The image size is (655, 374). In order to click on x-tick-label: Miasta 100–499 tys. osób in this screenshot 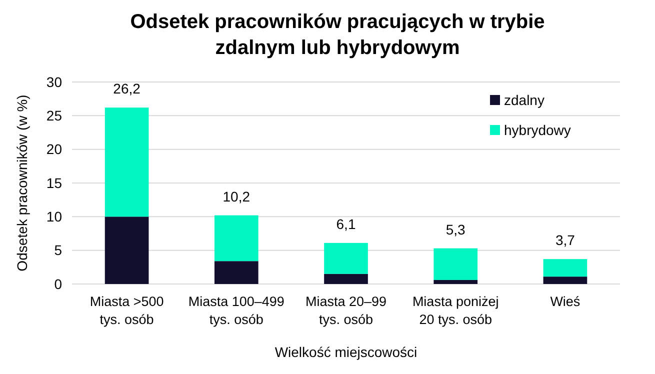, I will do `click(236, 310)`.